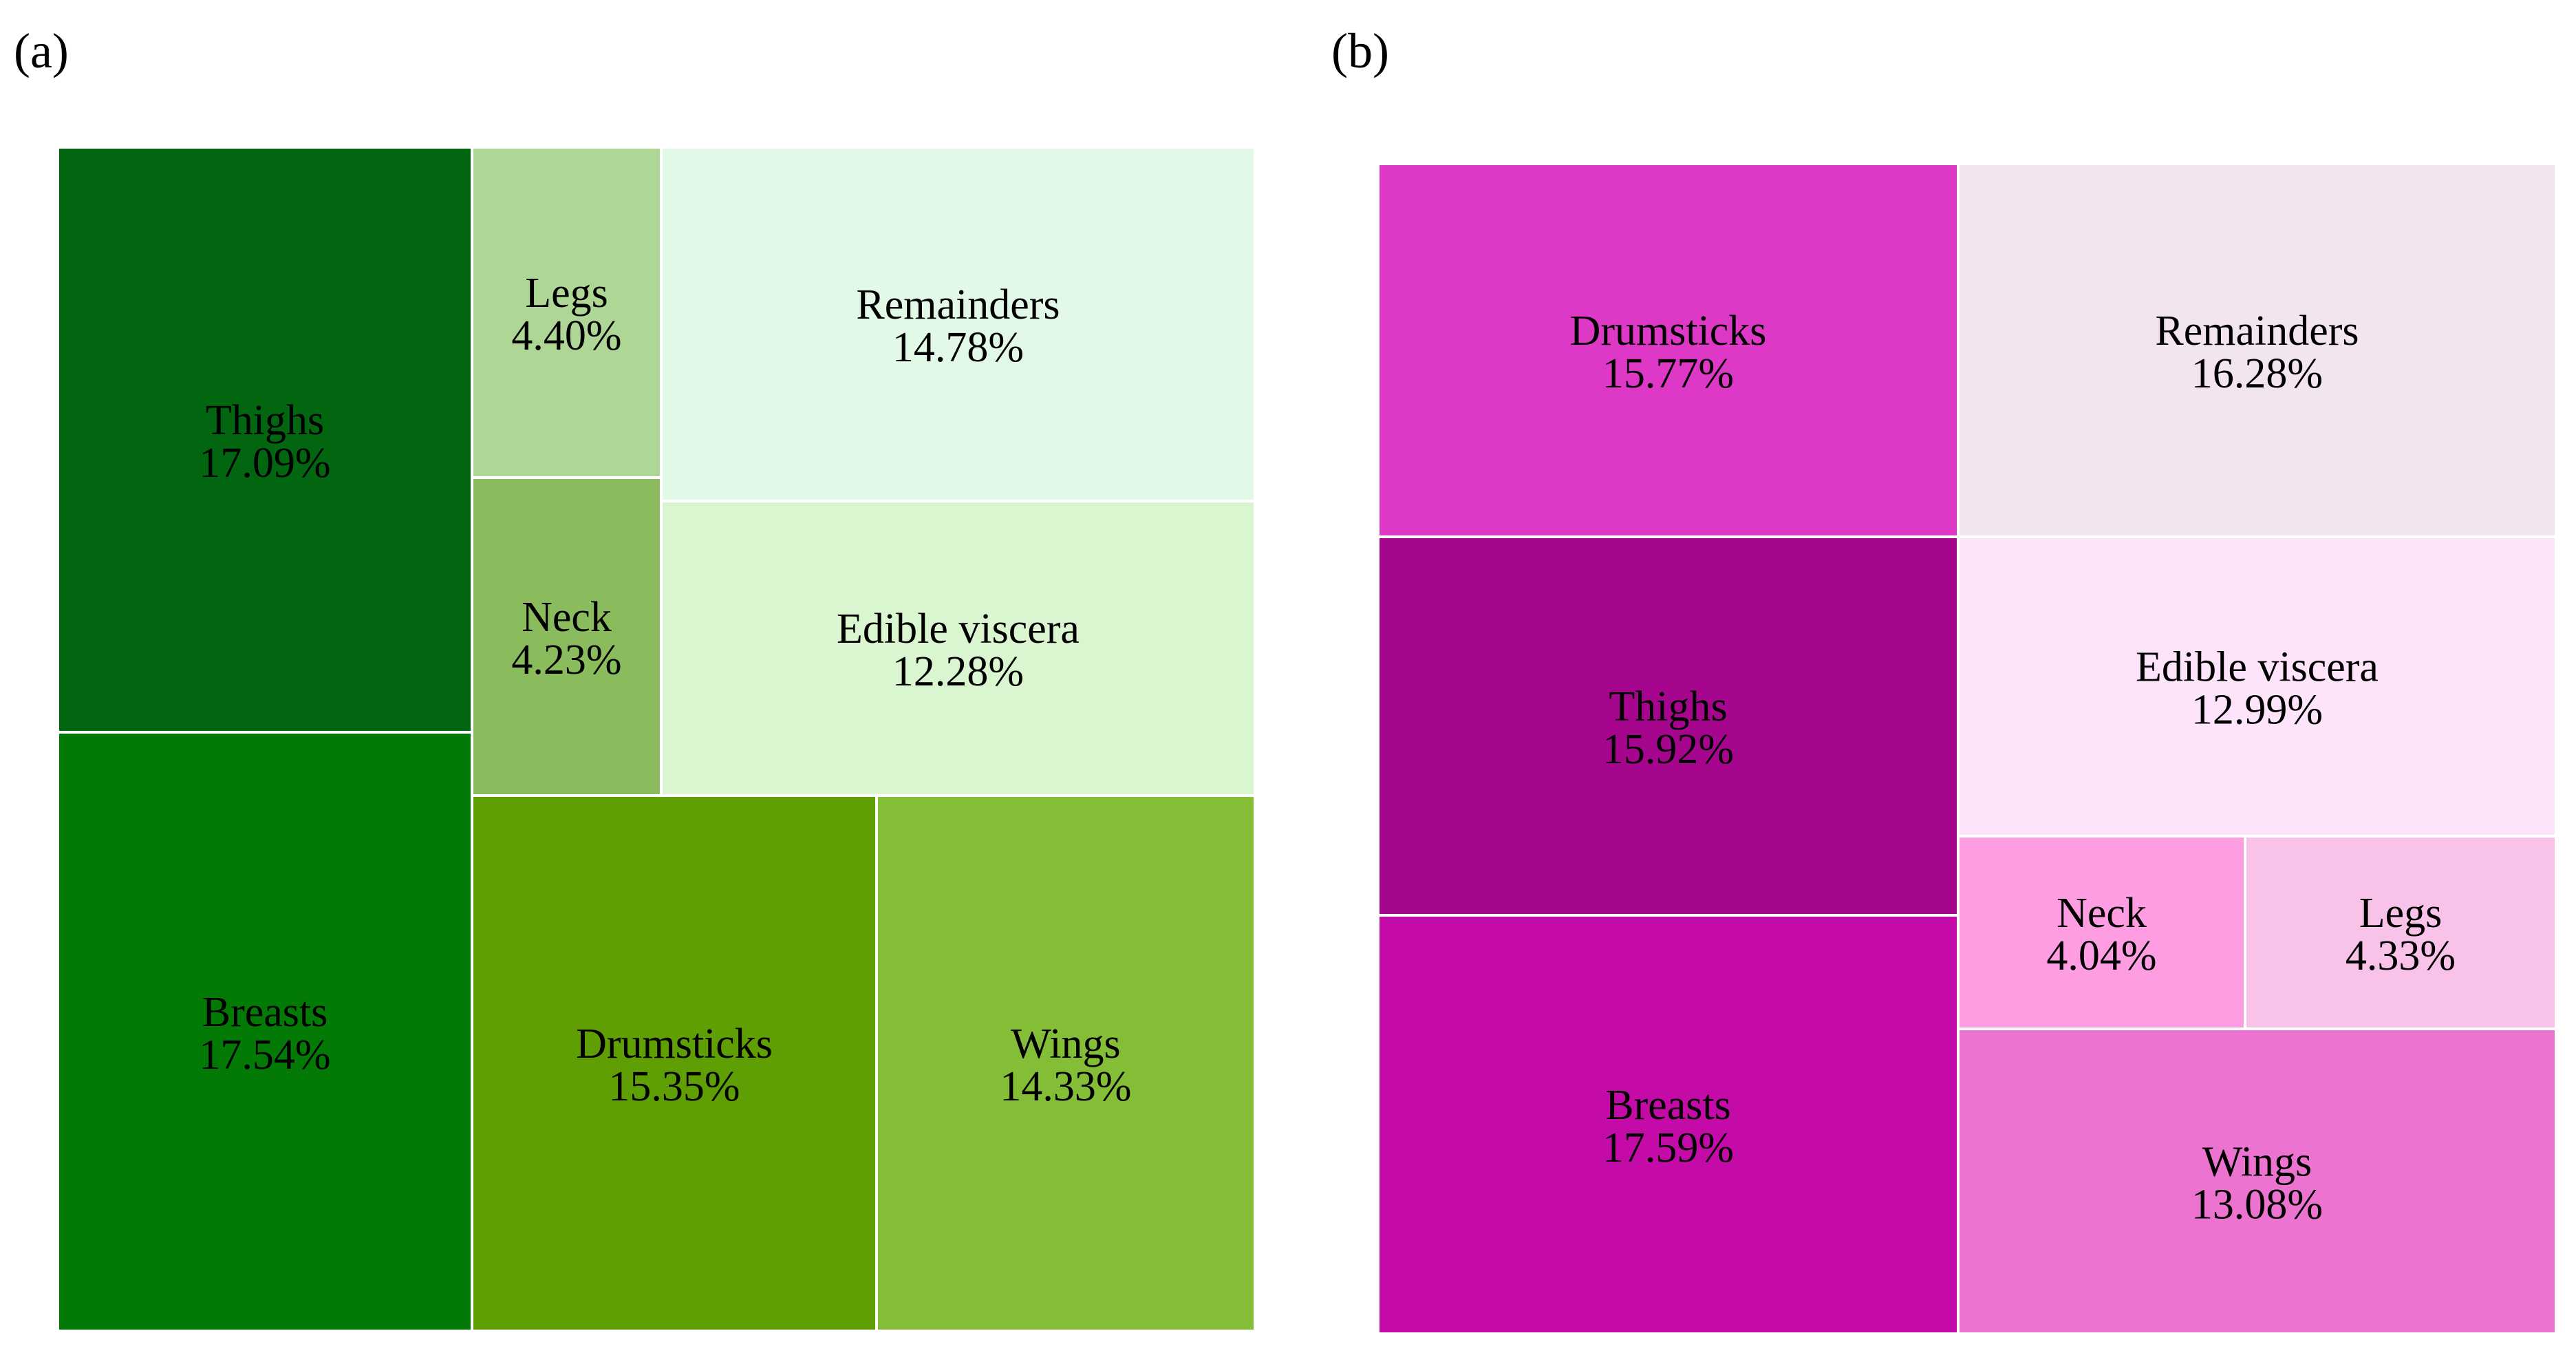 The width and height of the screenshot is (2576, 1364). I want to click on tile-value-wings: 14.33%, so click(1065, 1086).